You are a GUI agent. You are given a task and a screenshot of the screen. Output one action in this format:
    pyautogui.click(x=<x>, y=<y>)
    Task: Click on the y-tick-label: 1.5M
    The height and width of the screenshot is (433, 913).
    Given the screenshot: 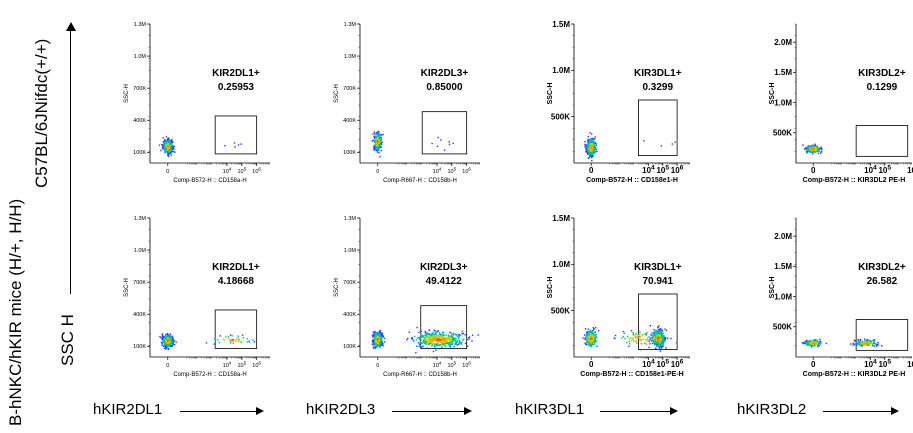 What is the action you would take?
    pyautogui.click(x=561, y=218)
    